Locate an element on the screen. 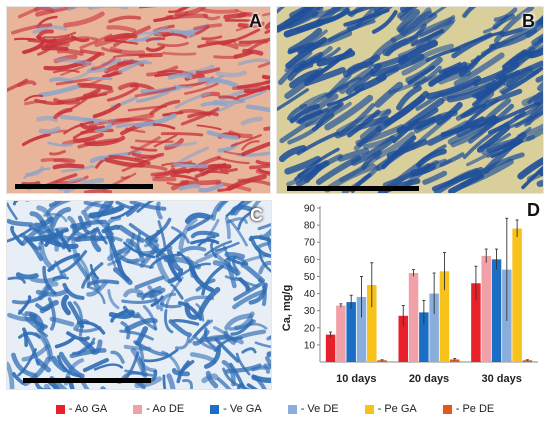 This screenshot has height=421, width=550. scale-bar-b is located at coordinates (353, 188).